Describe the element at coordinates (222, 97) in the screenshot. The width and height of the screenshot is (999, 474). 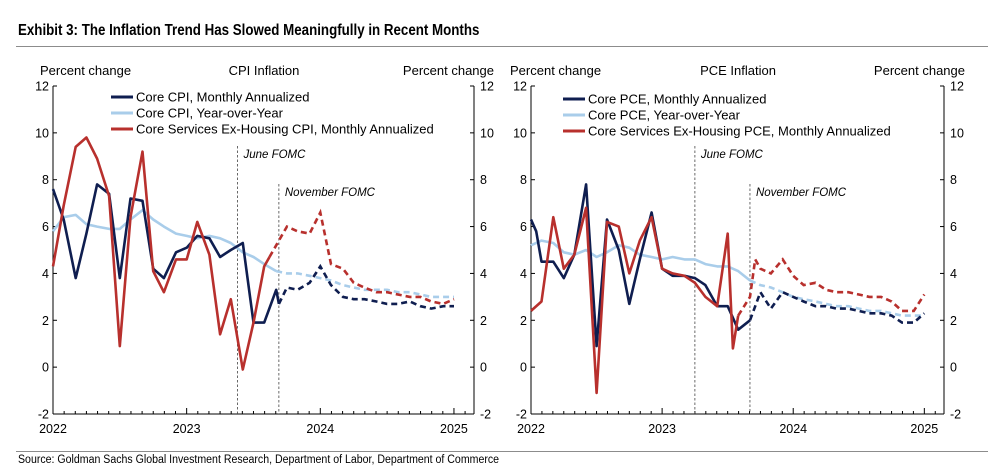
I see `legend-label: Core CPI, Monthly Annualized` at that location.